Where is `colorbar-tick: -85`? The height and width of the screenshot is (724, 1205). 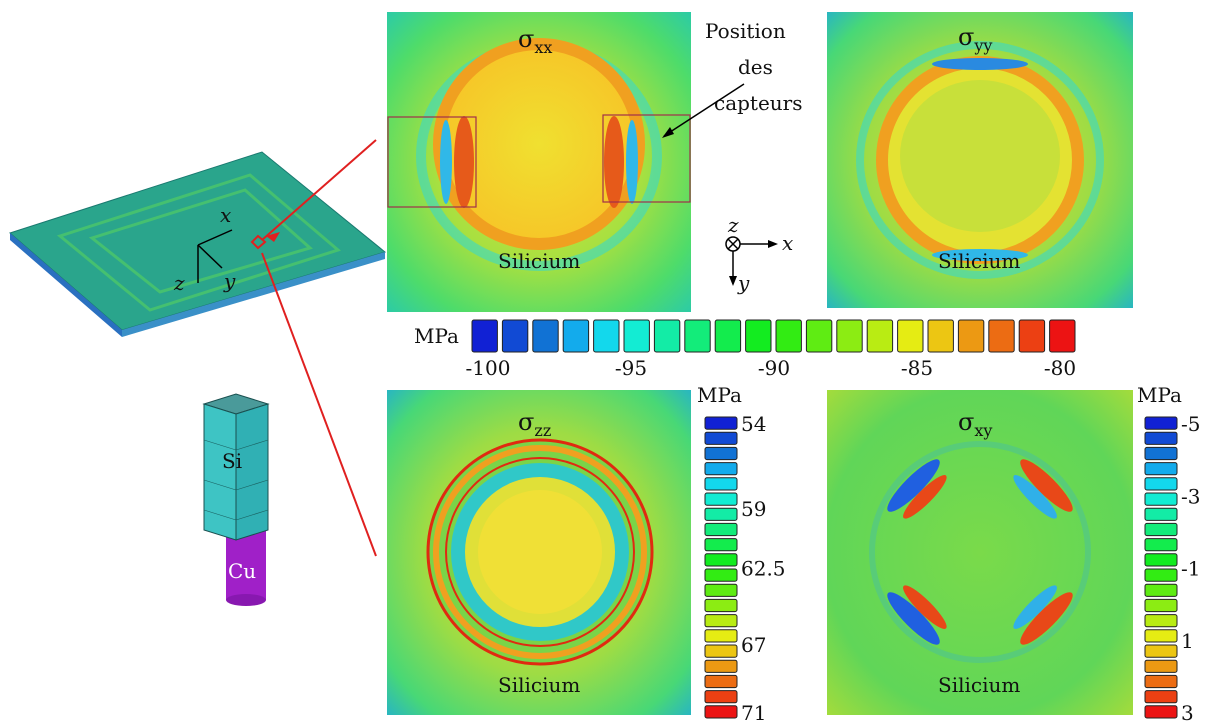 colorbar-tick: -85 is located at coordinates (917, 368).